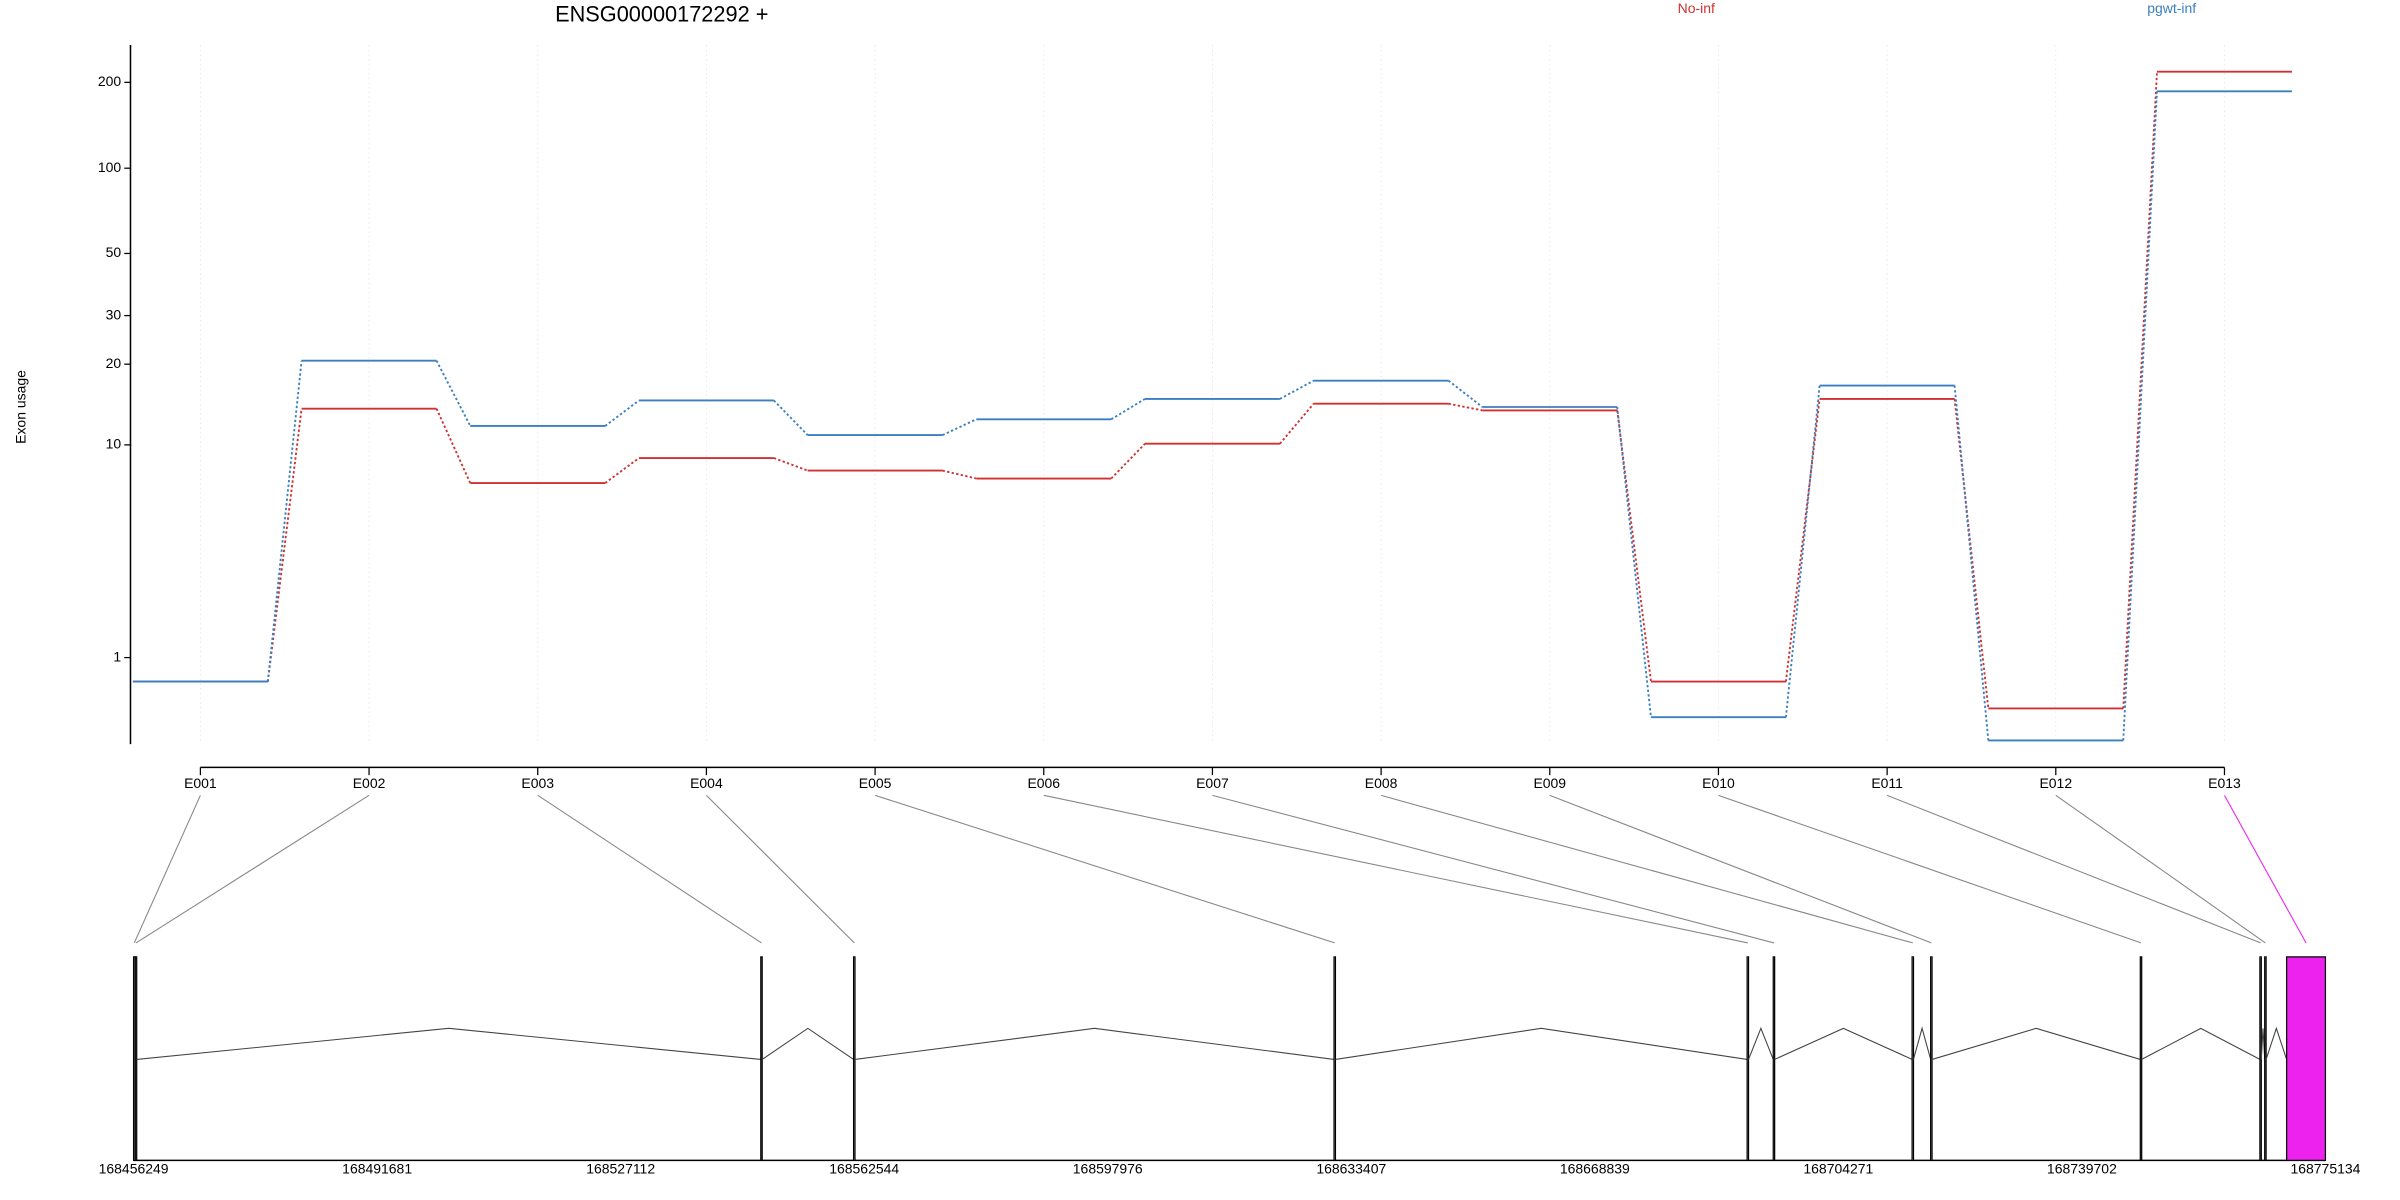  Describe the element at coordinates (114, 314) in the screenshot. I see `y-tick-label: 30` at that location.